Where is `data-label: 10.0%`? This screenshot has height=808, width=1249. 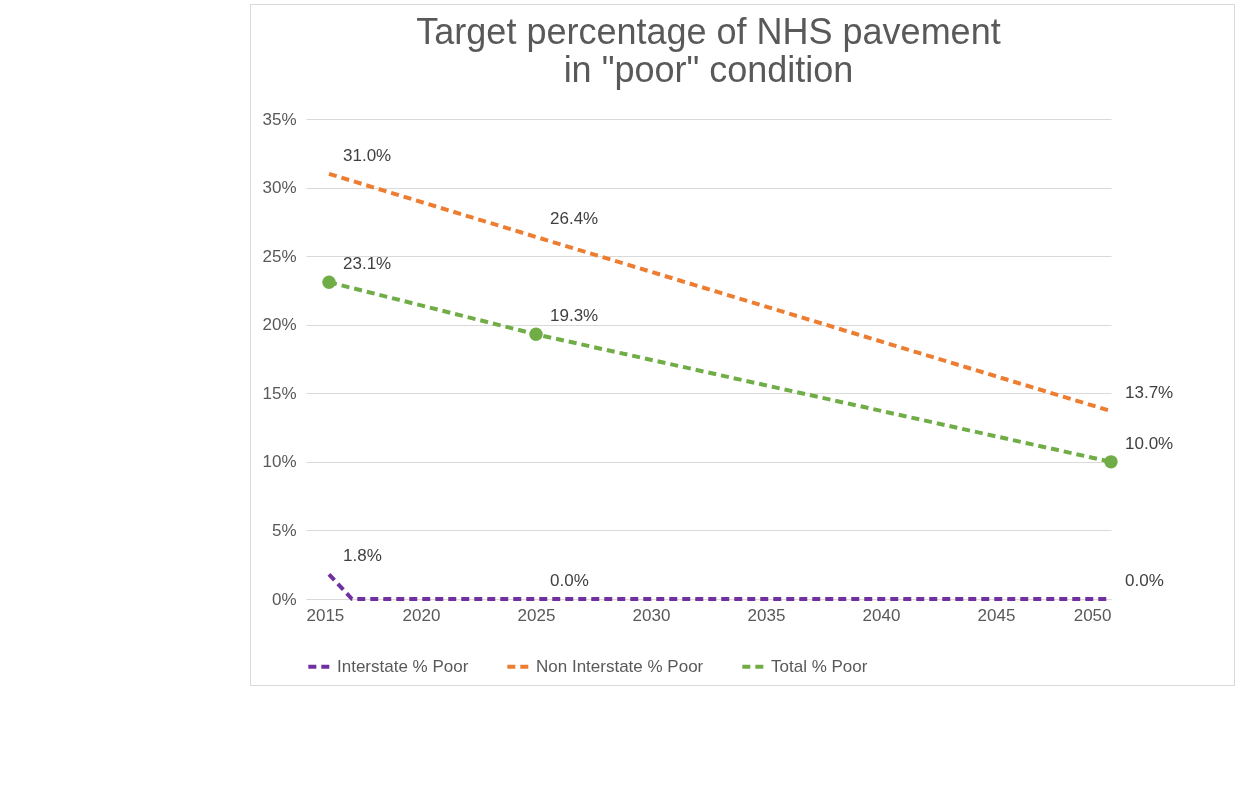 data-label: 10.0% is located at coordinates (1149, 443).